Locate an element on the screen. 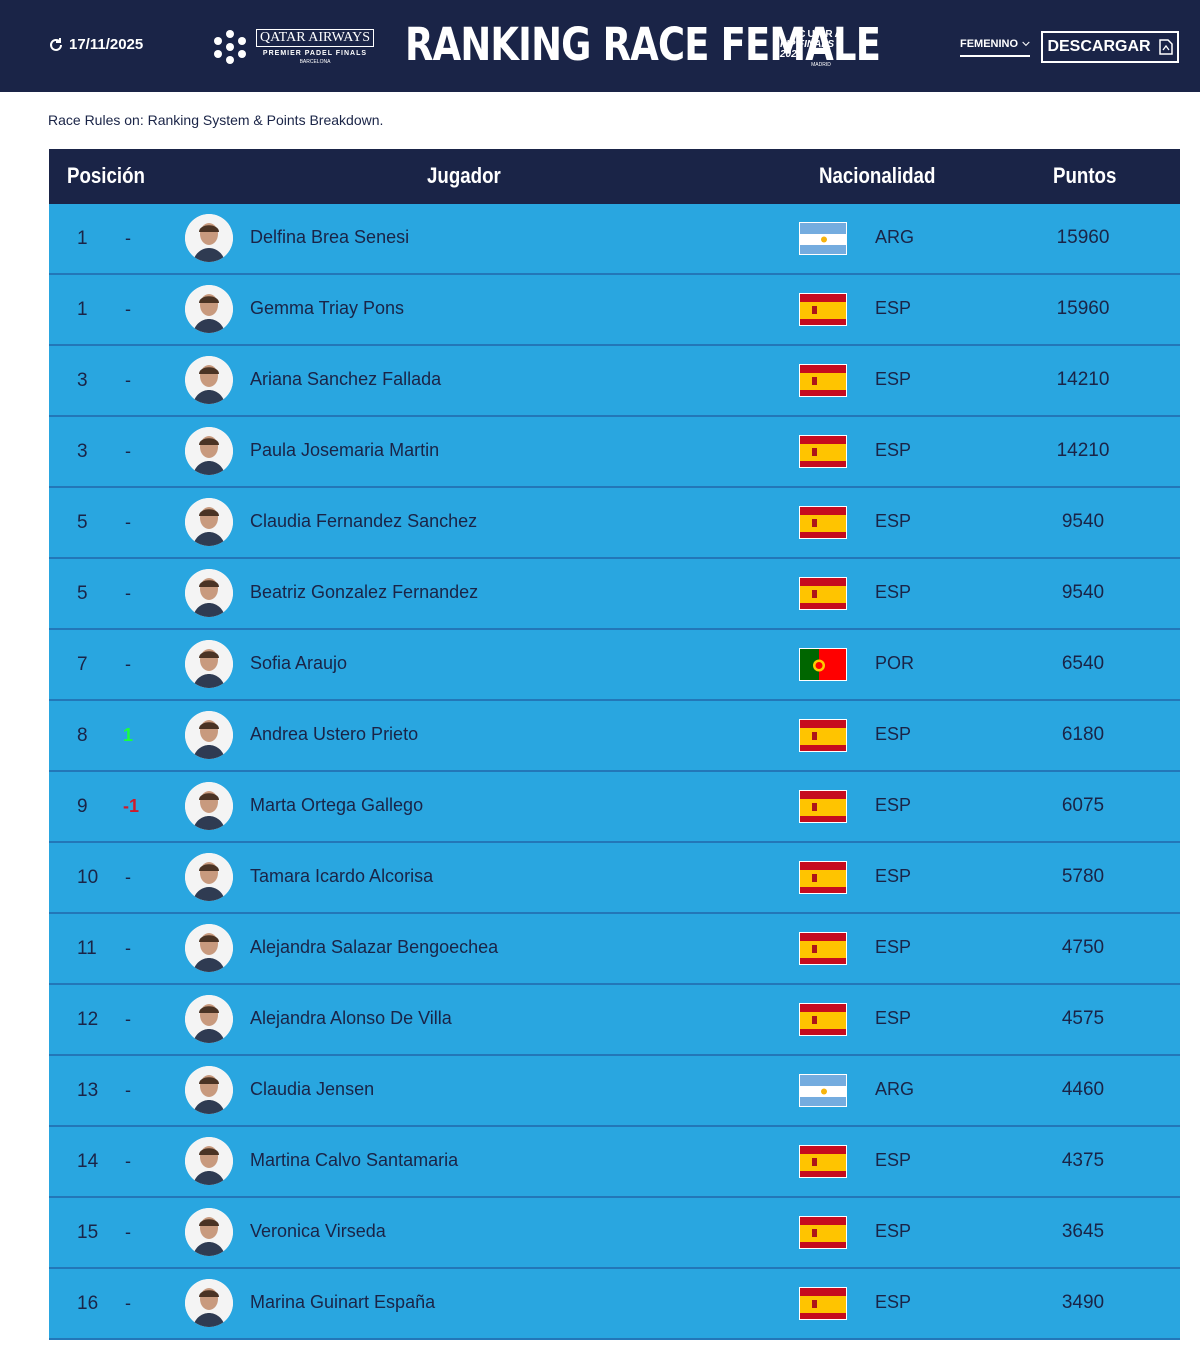  player-name: Veronica Virseda is located at coordinates (318, 1231).